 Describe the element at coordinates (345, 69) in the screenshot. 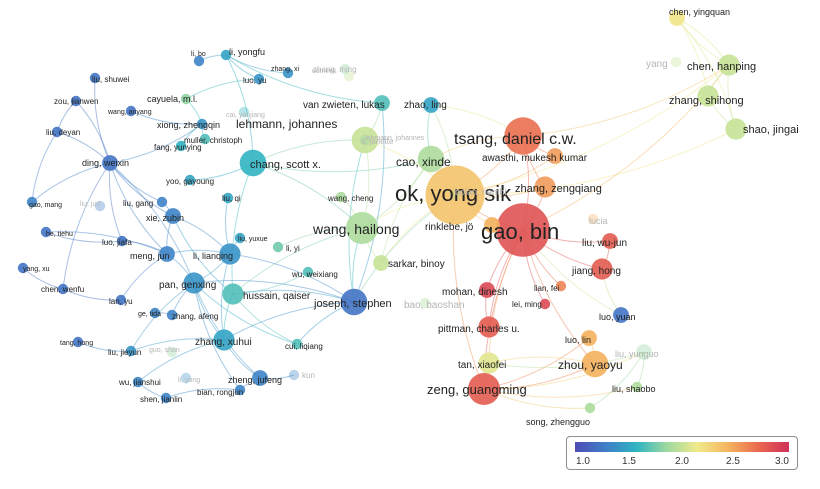

I see `node-dominik` at that location.